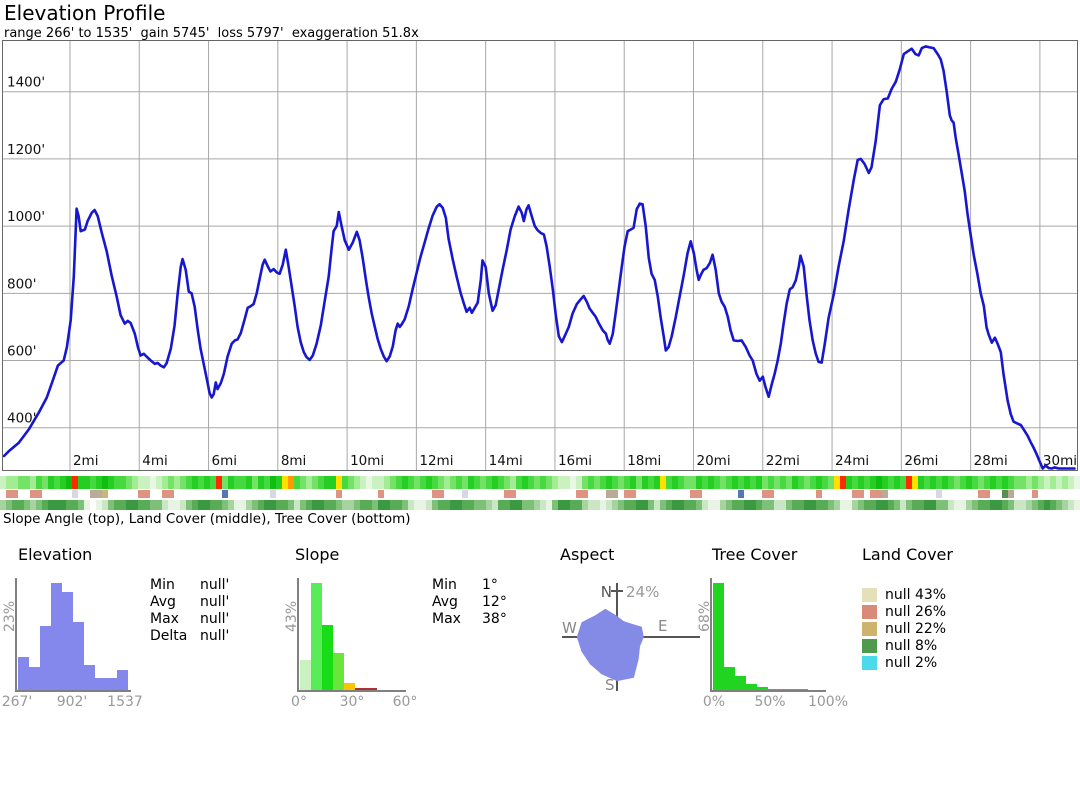 This screenshot has width=1080, height=810. What do you see at coordinates (367, 461) in the screenshot?
I see `x-tick-label: 10mi` at bounding box center [367, 461].